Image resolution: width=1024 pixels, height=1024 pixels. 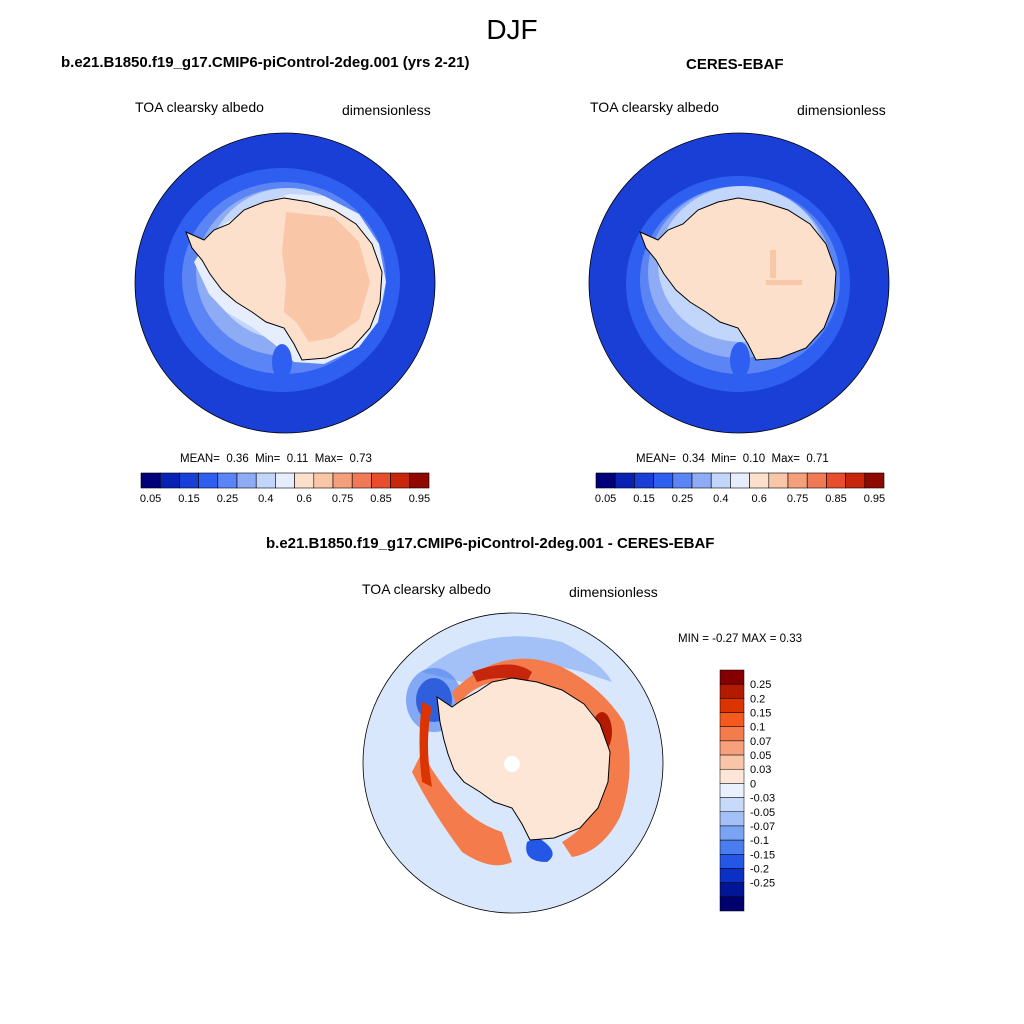 What do you see at coordinates (199, 107) in the screenshot?
I see `panel-1-variable-label: TOA clearsky albedo` at bounding box center [199, 107].